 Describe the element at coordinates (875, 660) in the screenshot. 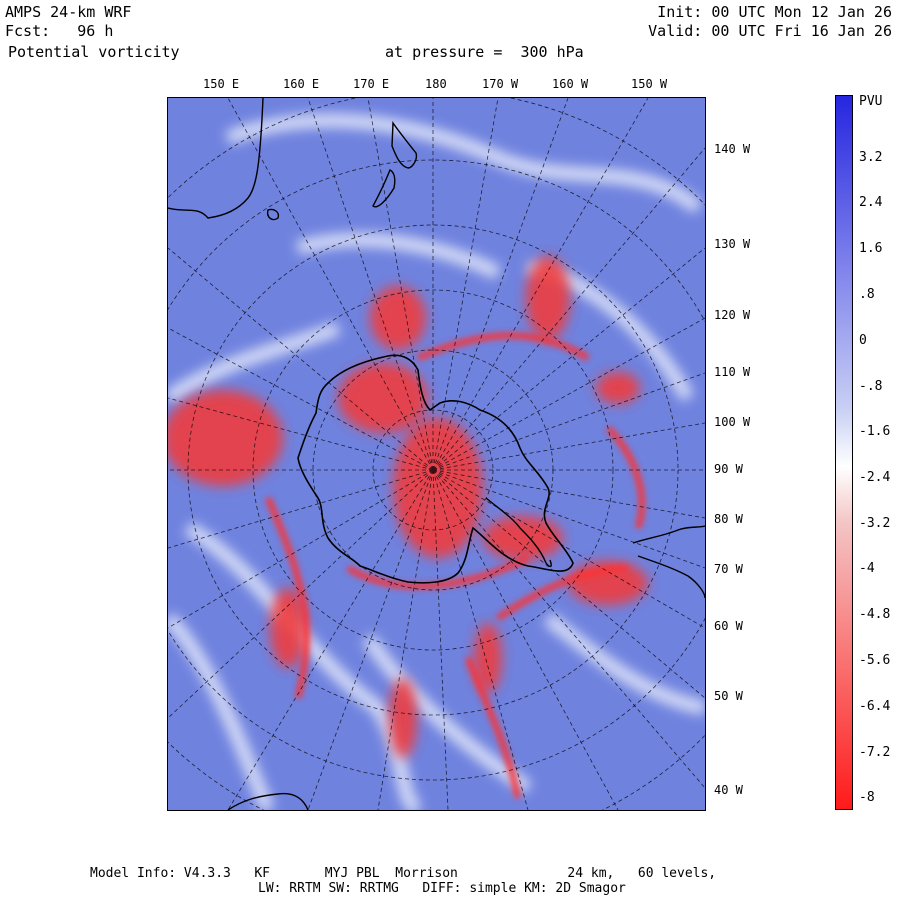

I see `colorbar-label: -5.6` at that location.